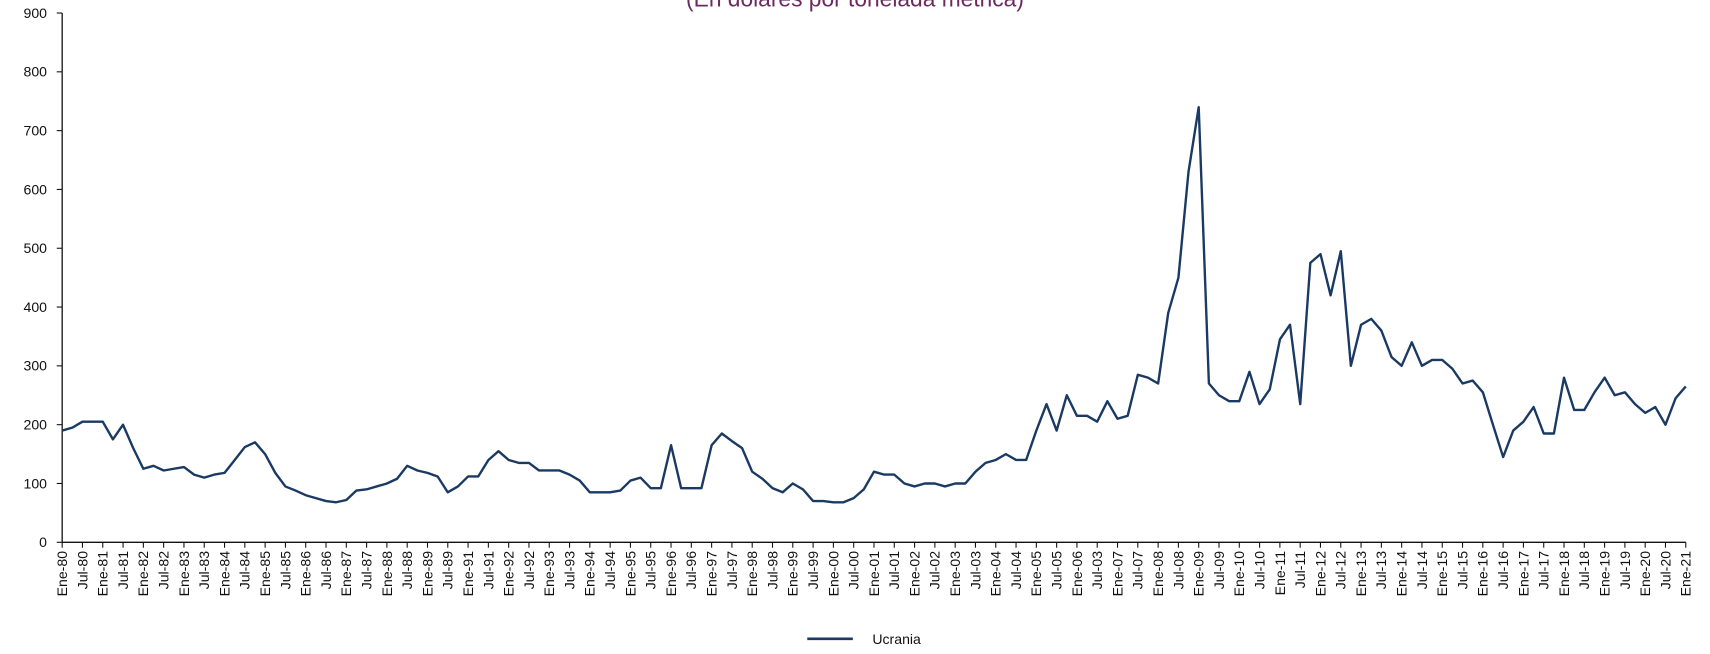 Image resolution: width=1710 pixels, height=654 pixels. What do you see at coordinates (1442, 574) in the screenshot?
I see `x-tick-label: Ene-15` at bounding box center [1442, 574].